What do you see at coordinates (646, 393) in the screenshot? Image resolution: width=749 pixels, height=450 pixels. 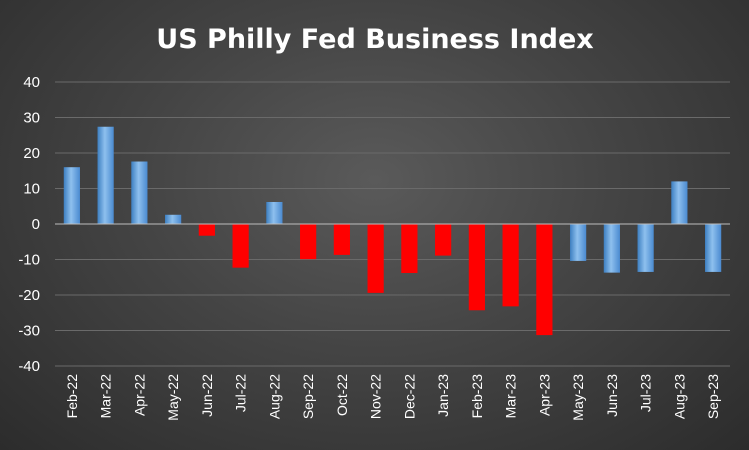 I see `x-tick-label: Jul-23` at bounding box center [646, 393].